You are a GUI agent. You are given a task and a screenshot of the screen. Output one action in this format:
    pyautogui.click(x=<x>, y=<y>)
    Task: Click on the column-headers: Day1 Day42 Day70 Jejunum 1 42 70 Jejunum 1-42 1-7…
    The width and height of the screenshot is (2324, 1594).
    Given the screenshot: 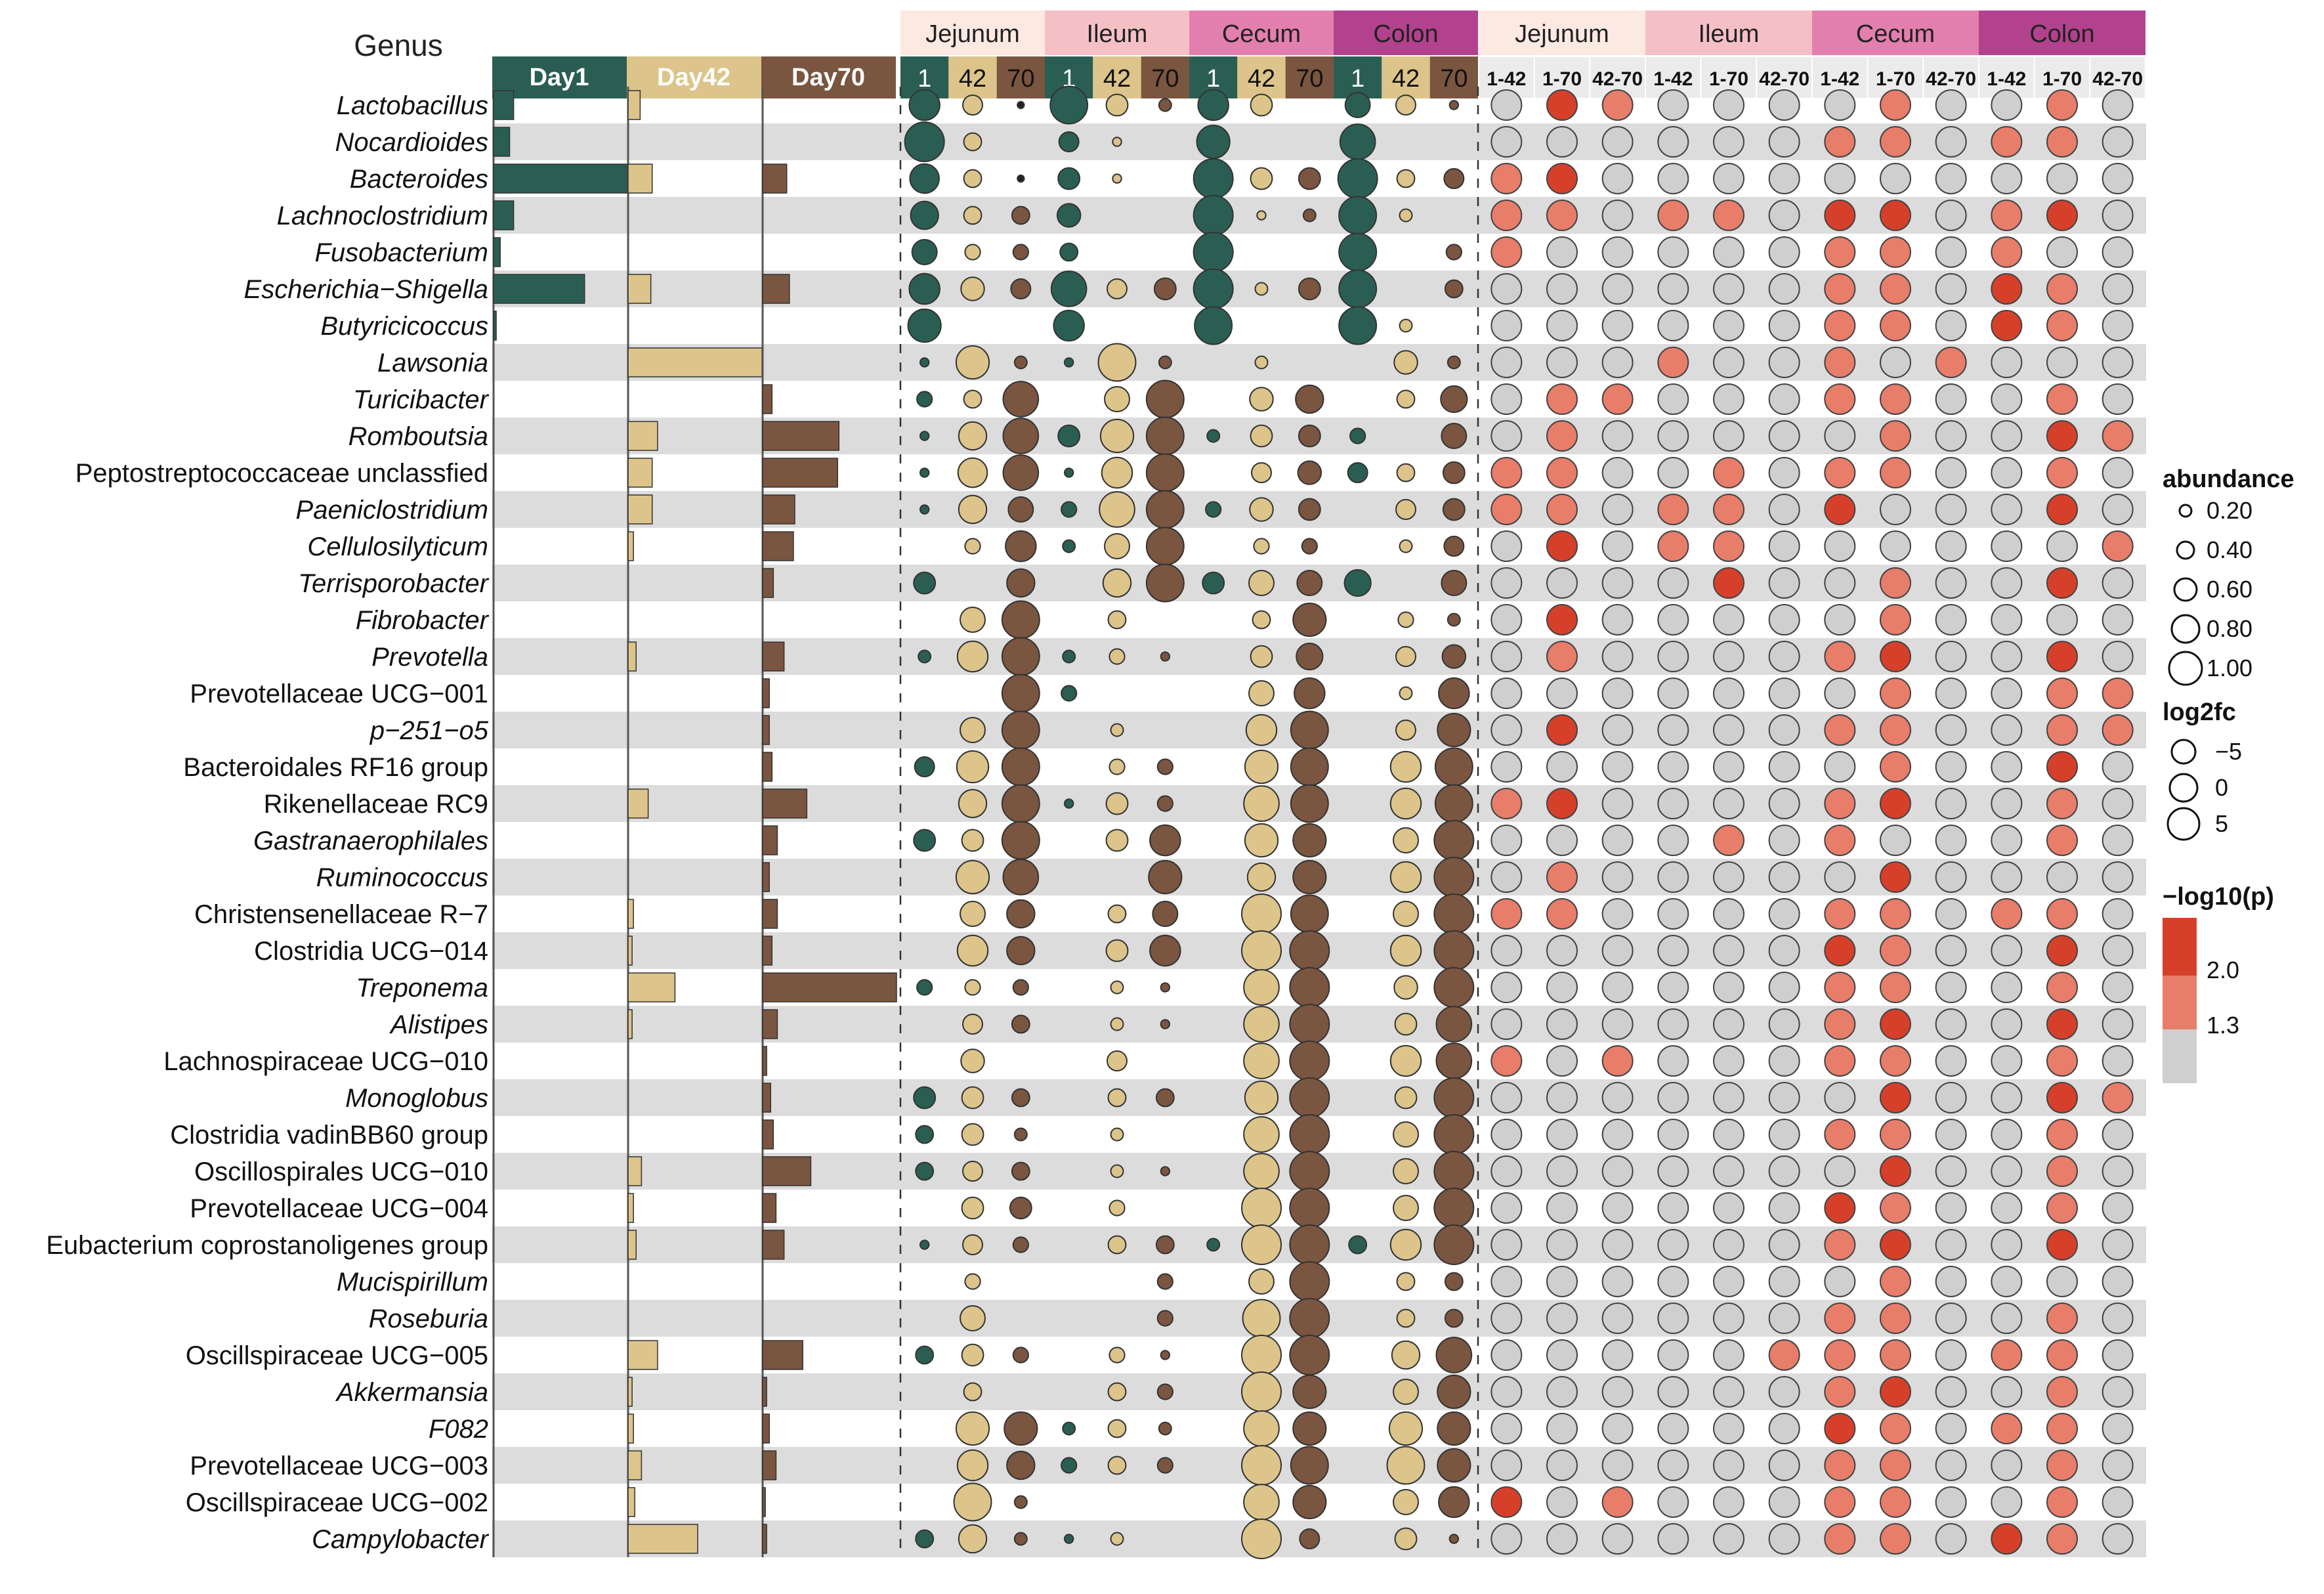 What is the action you would take?
    pyautogui.click(x=1319, y=55)
    